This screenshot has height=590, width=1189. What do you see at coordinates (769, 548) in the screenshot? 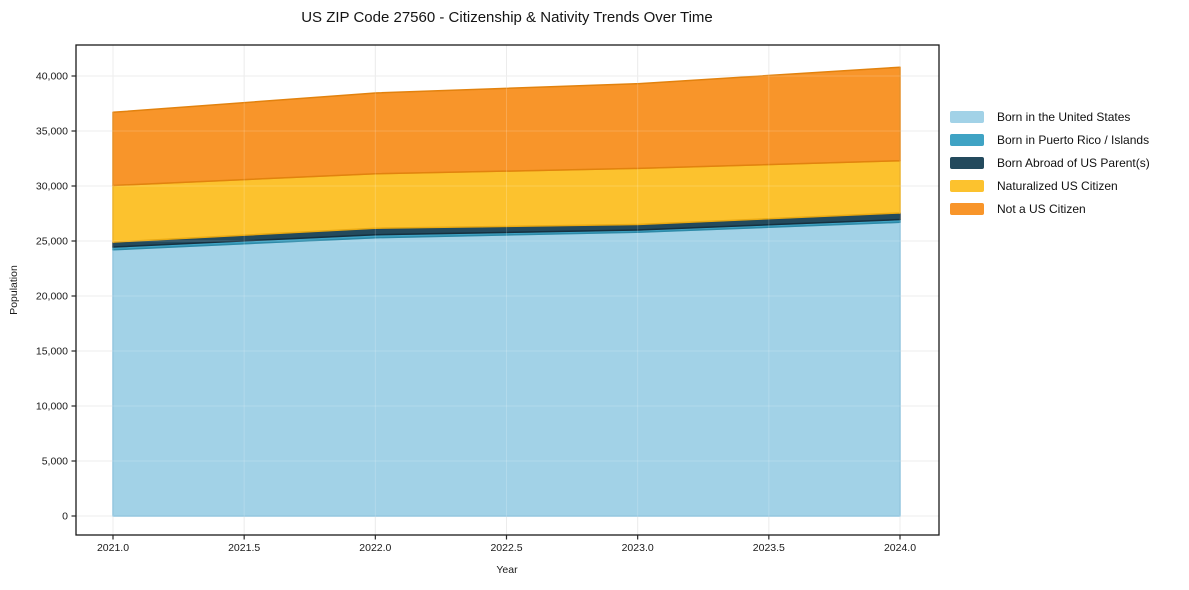
I see `x-tick-label: 2023.5` at bounding box center [769, 548].